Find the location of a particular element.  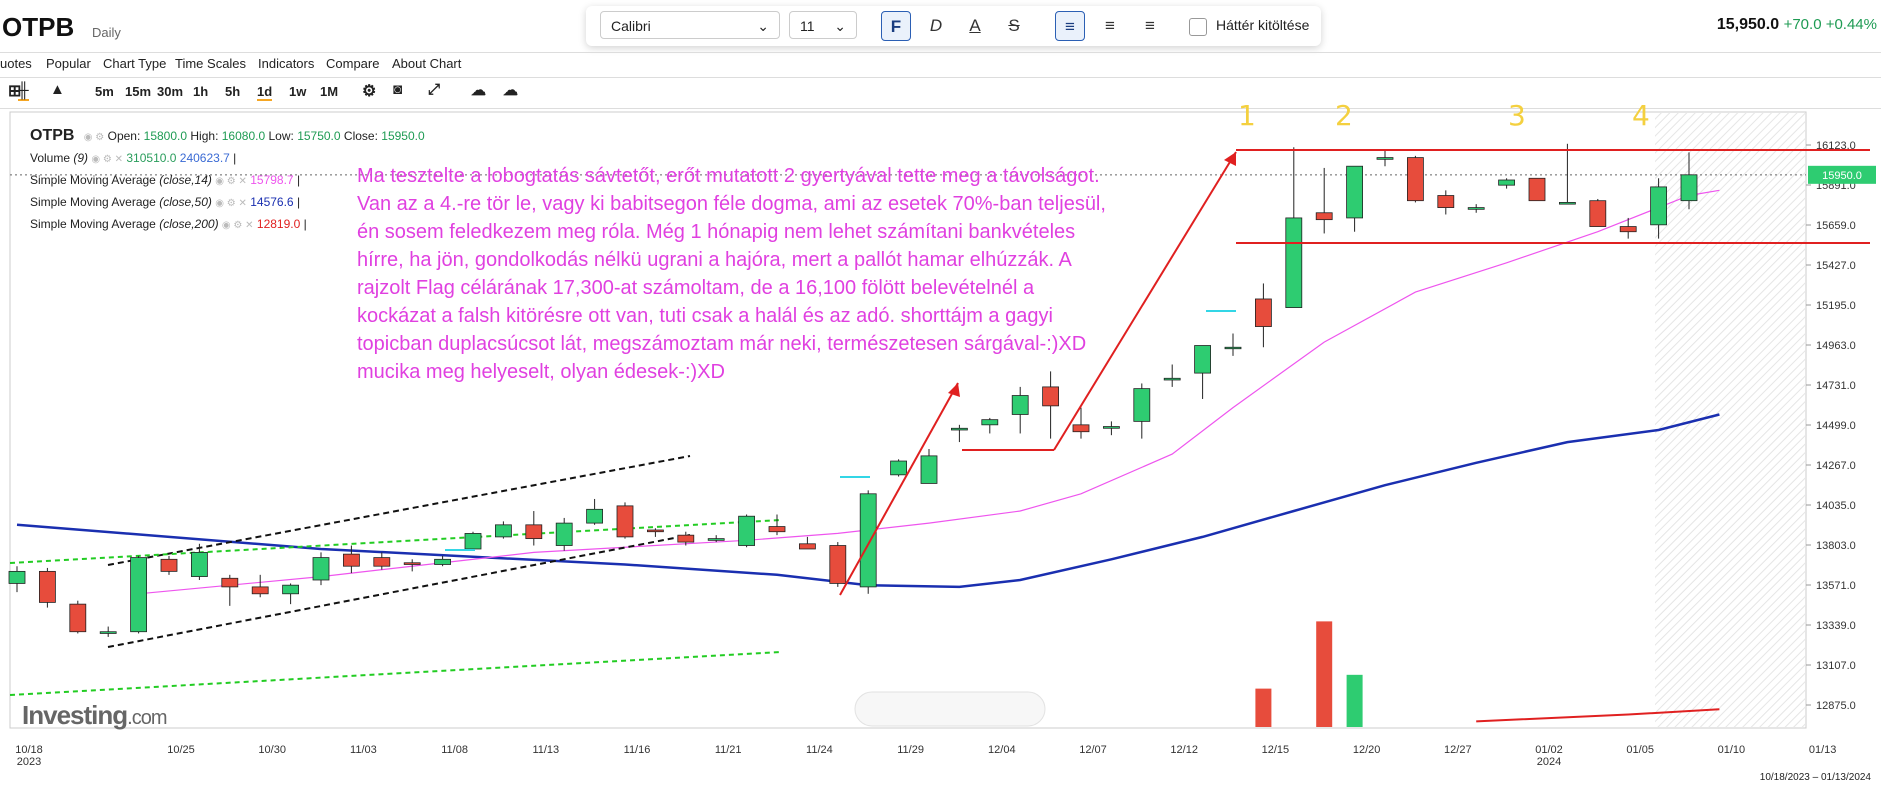

y-tick-label: 14731.0 is located at coordinates (1836, 386).